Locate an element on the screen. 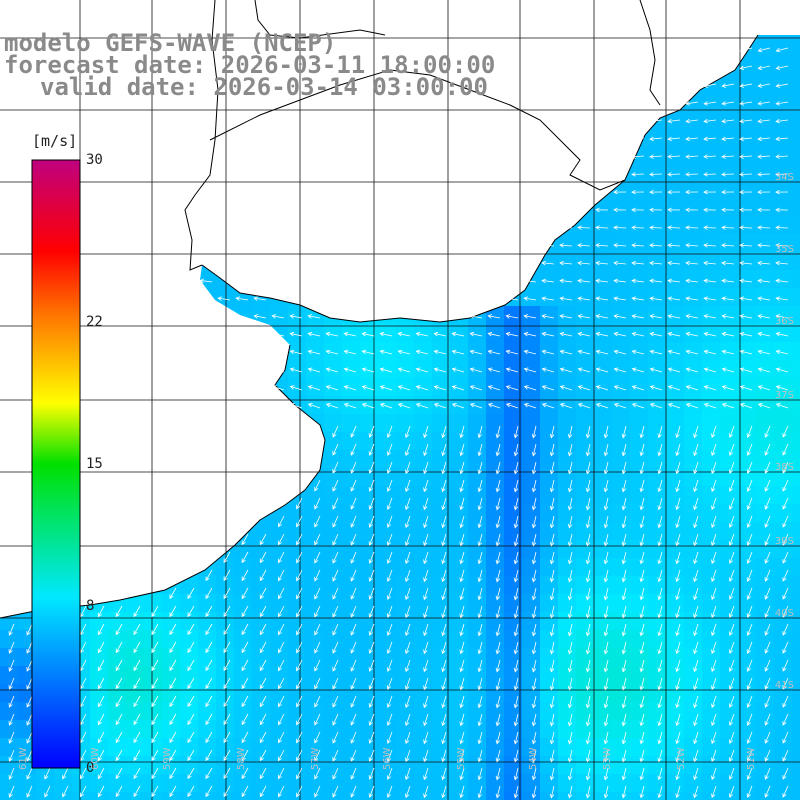  latitude-label: 41S is located at coordinates (784, 685).